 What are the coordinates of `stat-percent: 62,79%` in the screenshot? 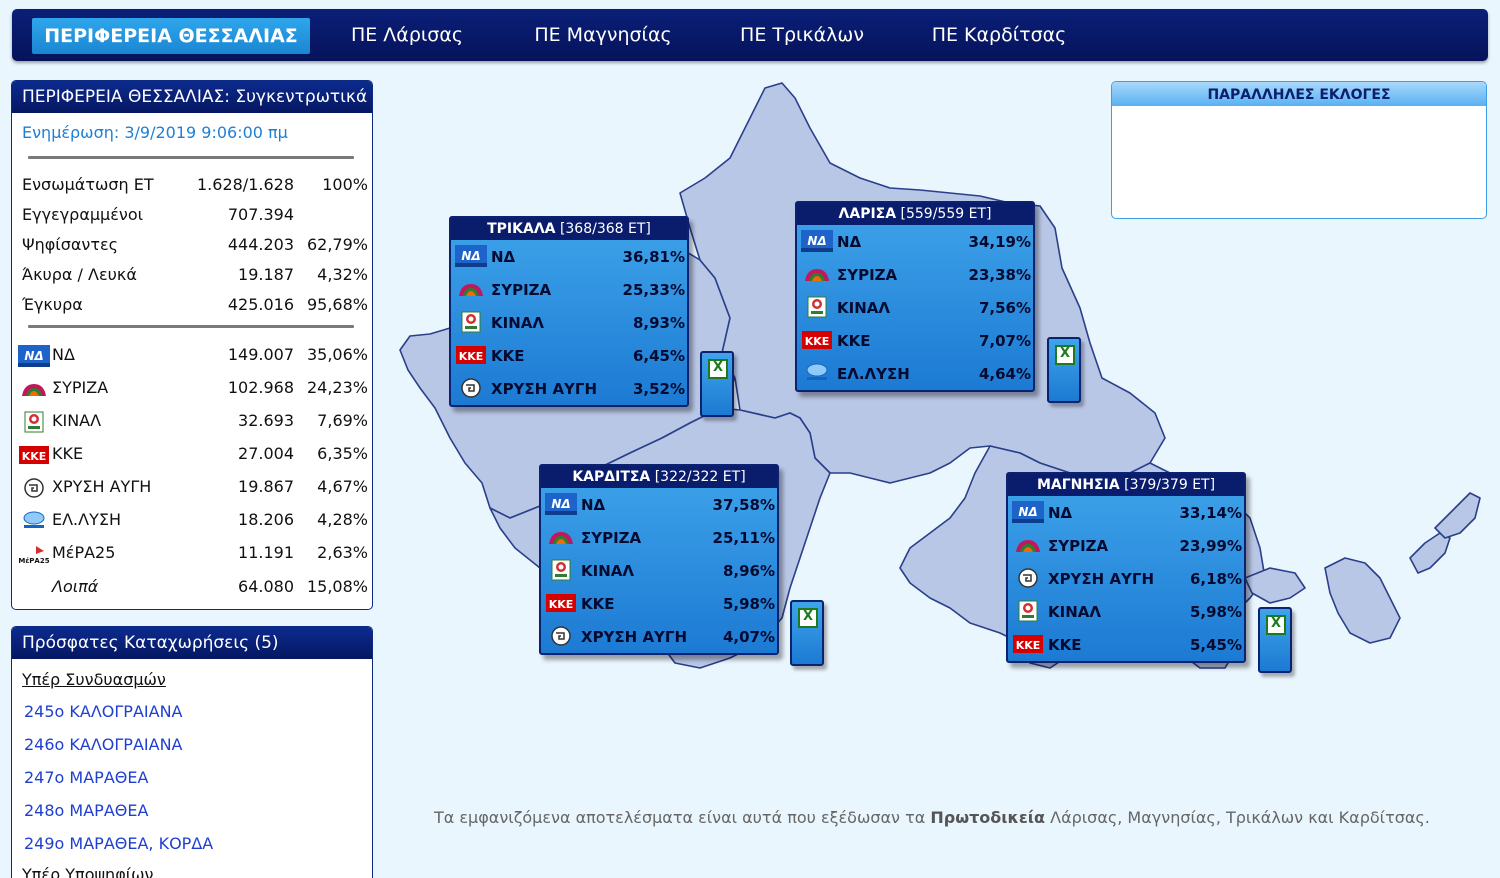 It's located at (337, 244).